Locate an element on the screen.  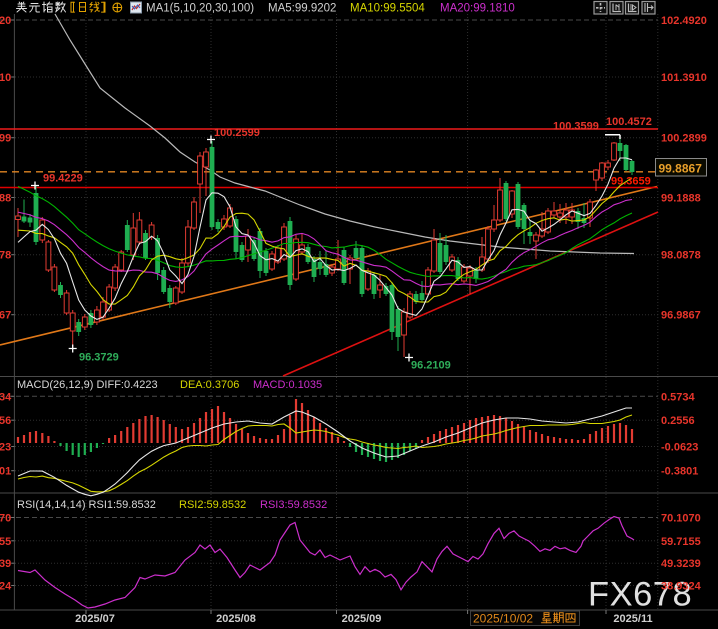
svg-text: FX678 is located at coordinates (640, 595).